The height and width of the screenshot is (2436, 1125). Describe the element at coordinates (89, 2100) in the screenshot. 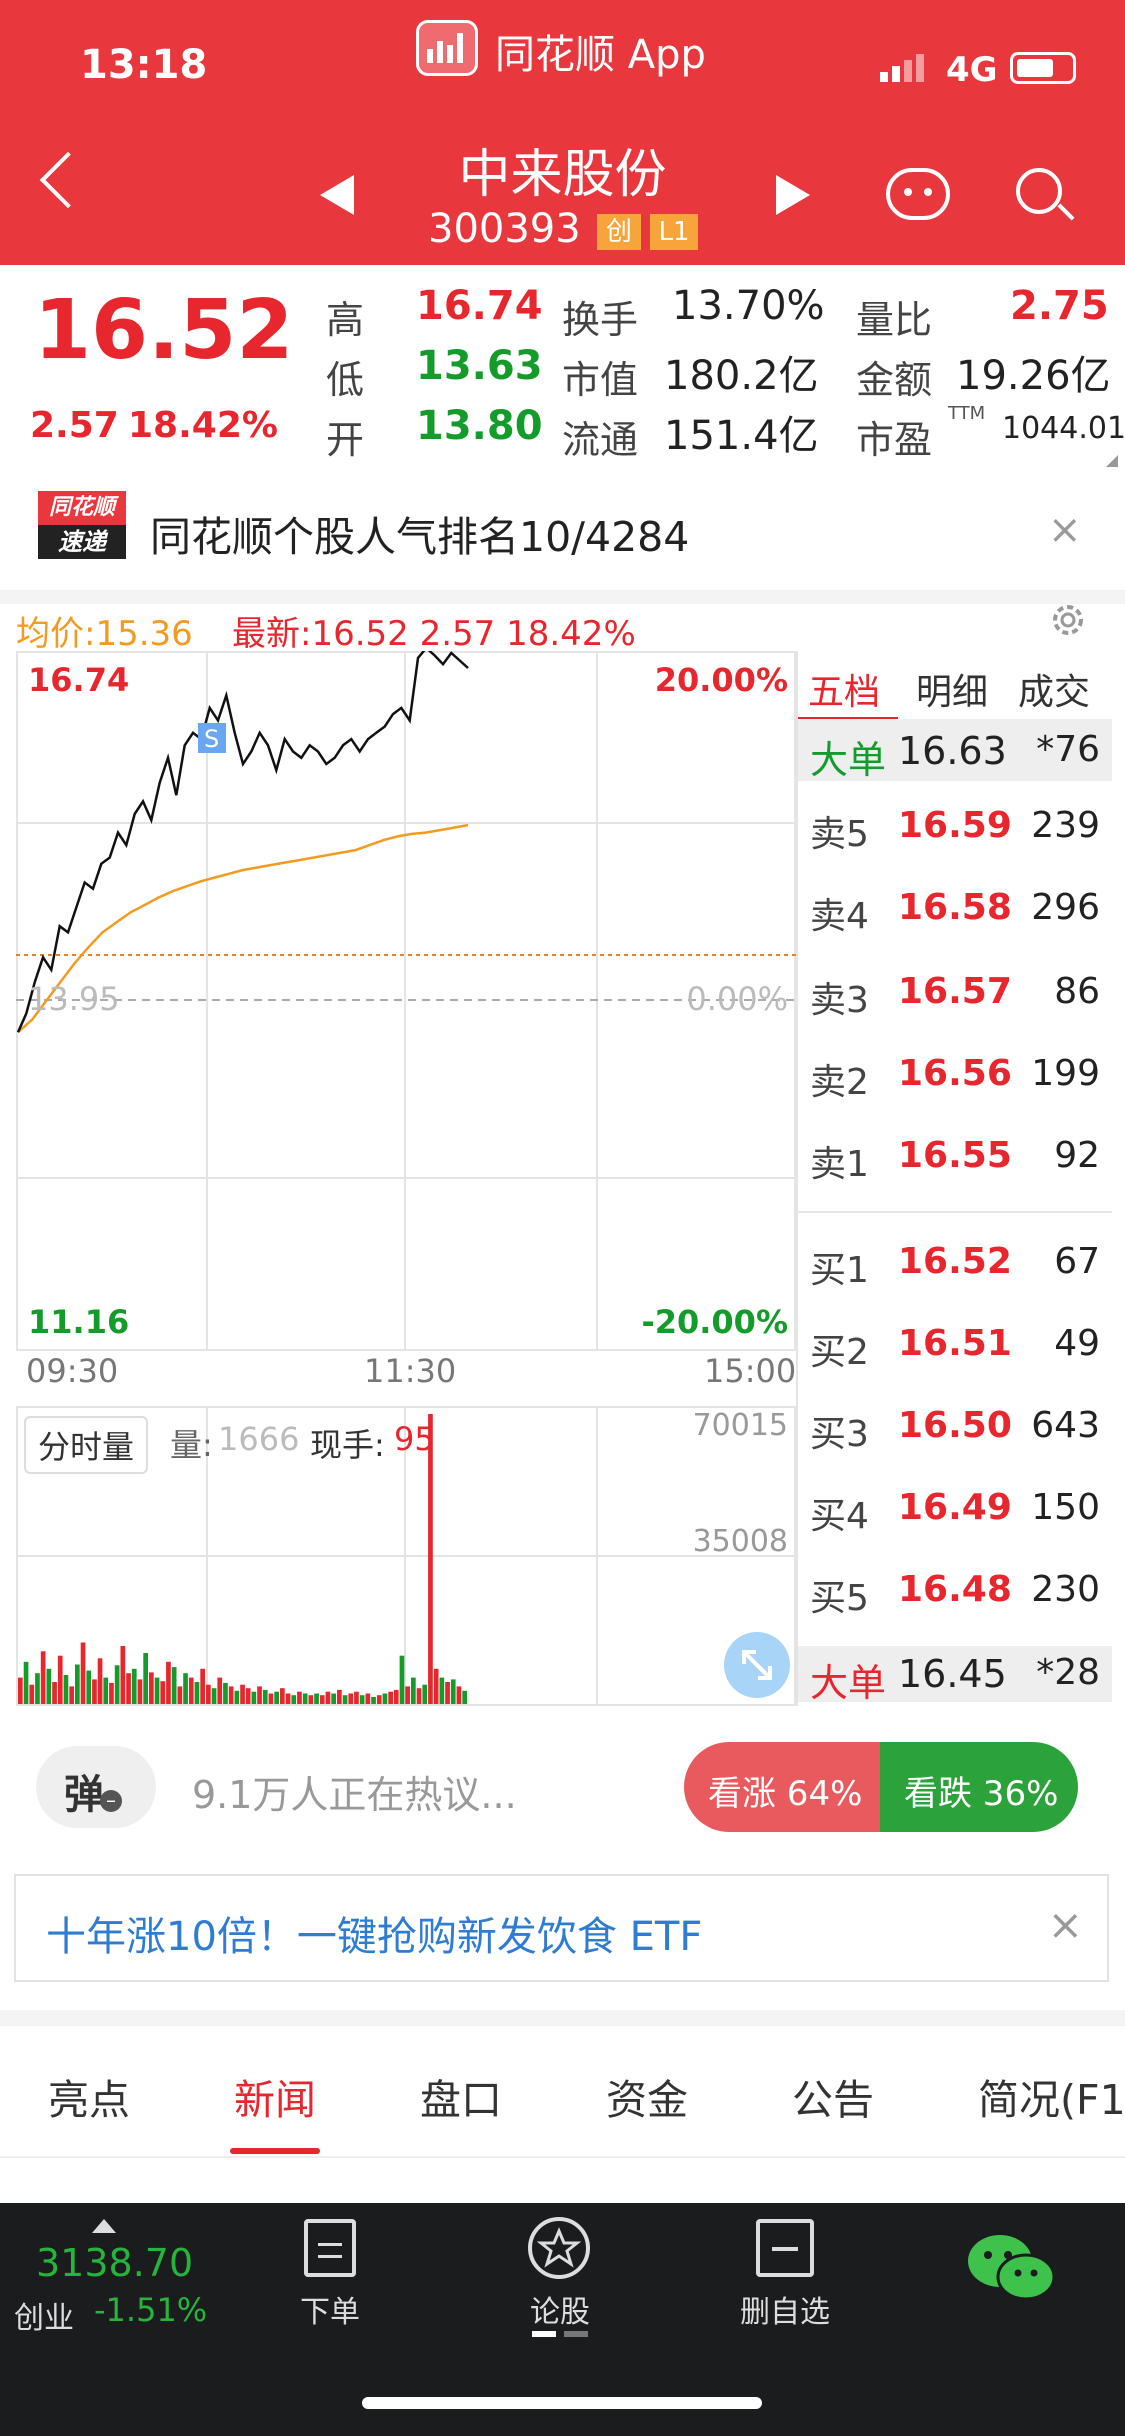

I see `tab-highlights: 亮点` at that location.